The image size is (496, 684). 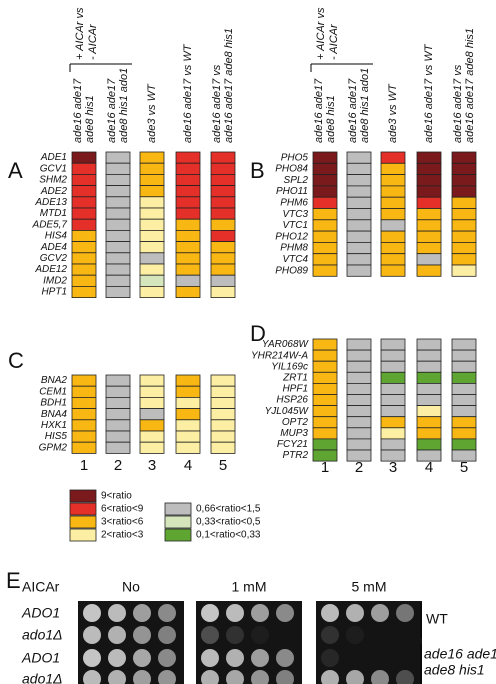 I want to click on gene-label: HXK1, so click(x=54, y=425).